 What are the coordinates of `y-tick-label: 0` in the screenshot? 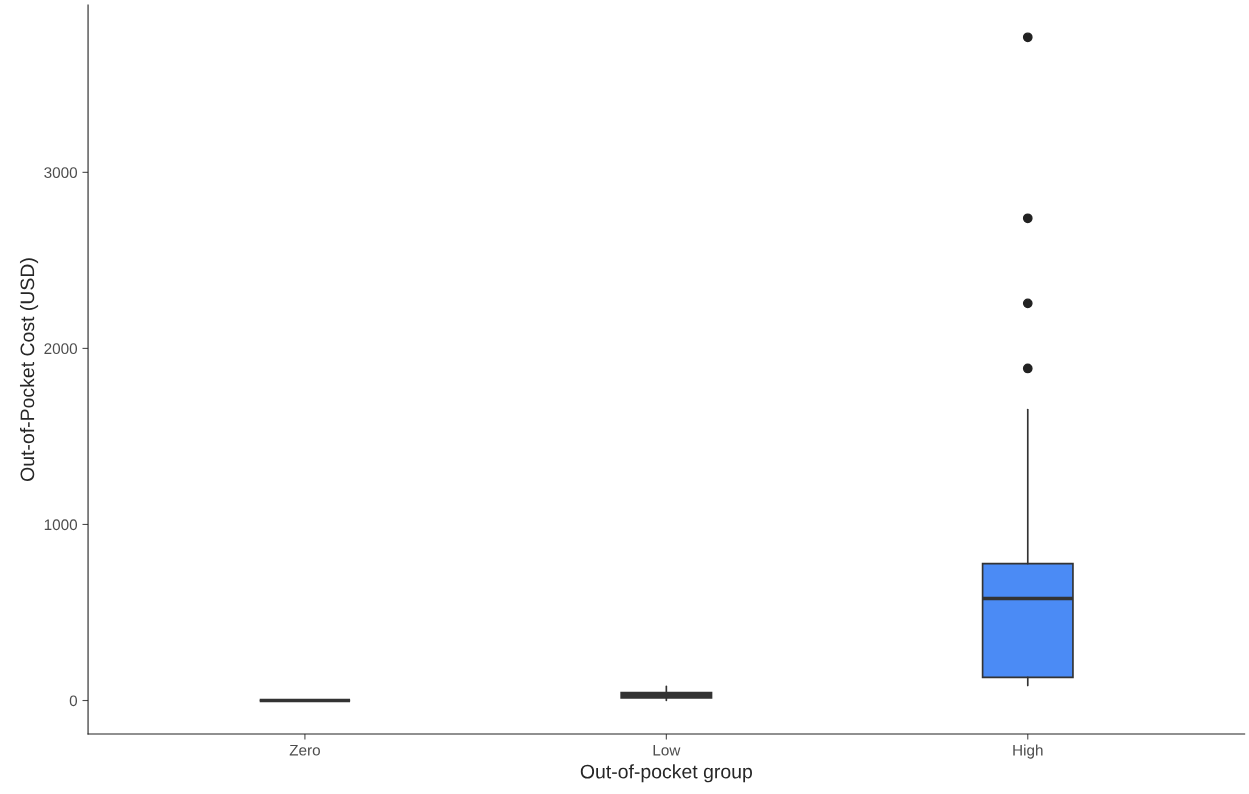 It's located at (73, 701).